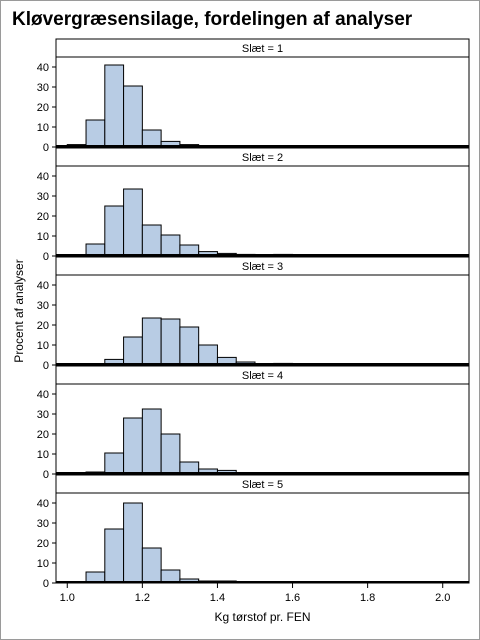 The height and width of the screenshot is (640, 480). What do you see at coordinates (262, 485) in the screenshot?
I see `panel-strip-label: Slæt = 5` at bounding box center [262, 485].